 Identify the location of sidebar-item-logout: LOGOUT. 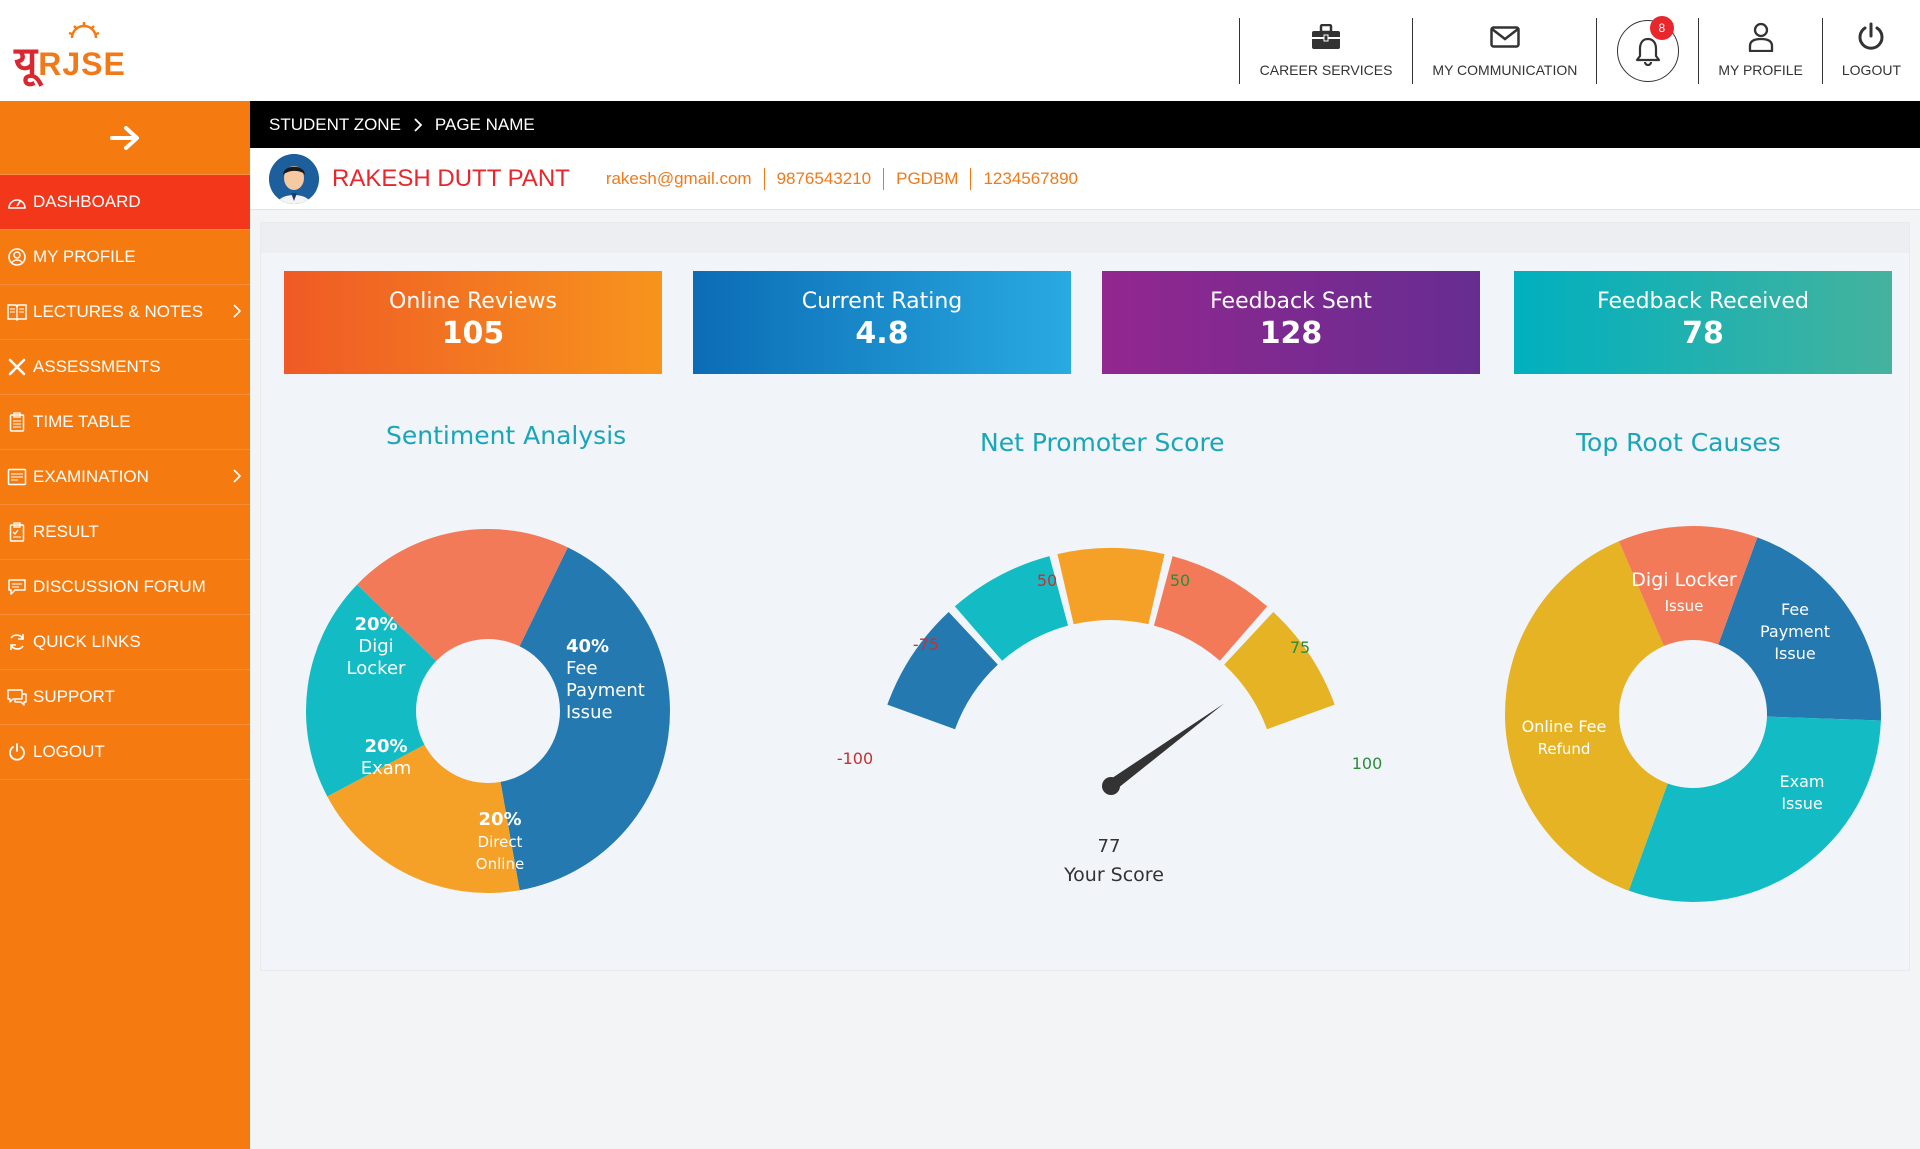
(125, 752).